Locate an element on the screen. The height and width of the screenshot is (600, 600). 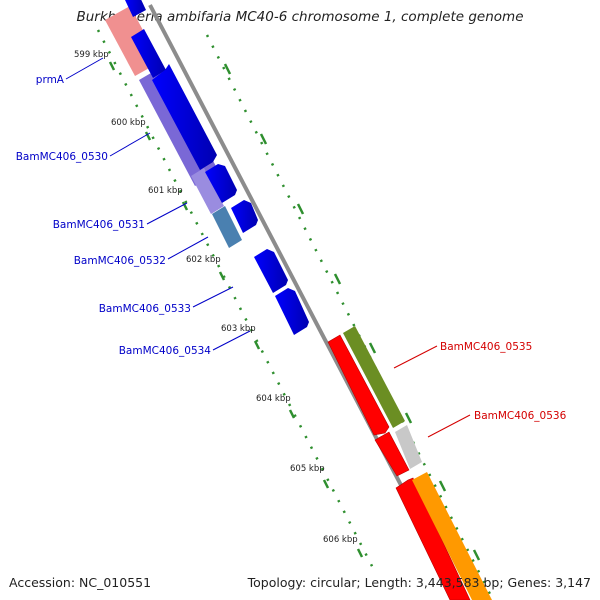
accession-text: Accession: NC_010551 is located at coordinates (80, 582).